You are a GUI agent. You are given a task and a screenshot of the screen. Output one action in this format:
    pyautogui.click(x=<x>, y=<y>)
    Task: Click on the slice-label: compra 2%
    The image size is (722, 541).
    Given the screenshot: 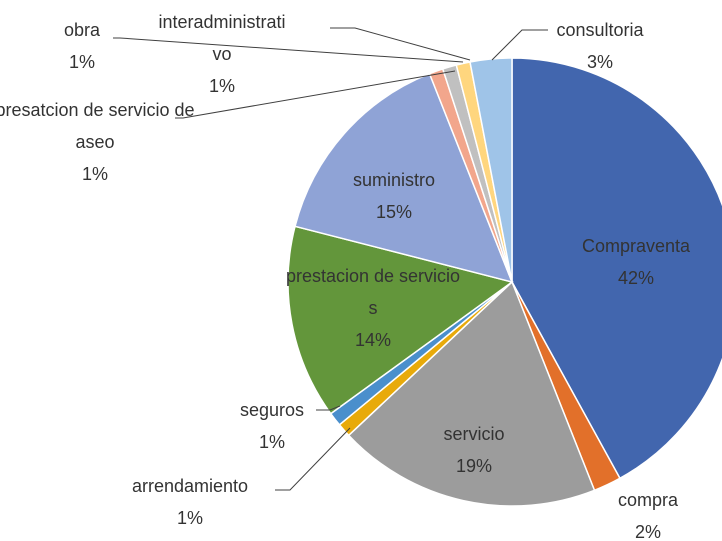 What is the action you would take?
    pyautogui.click(x=648, y=512)
    